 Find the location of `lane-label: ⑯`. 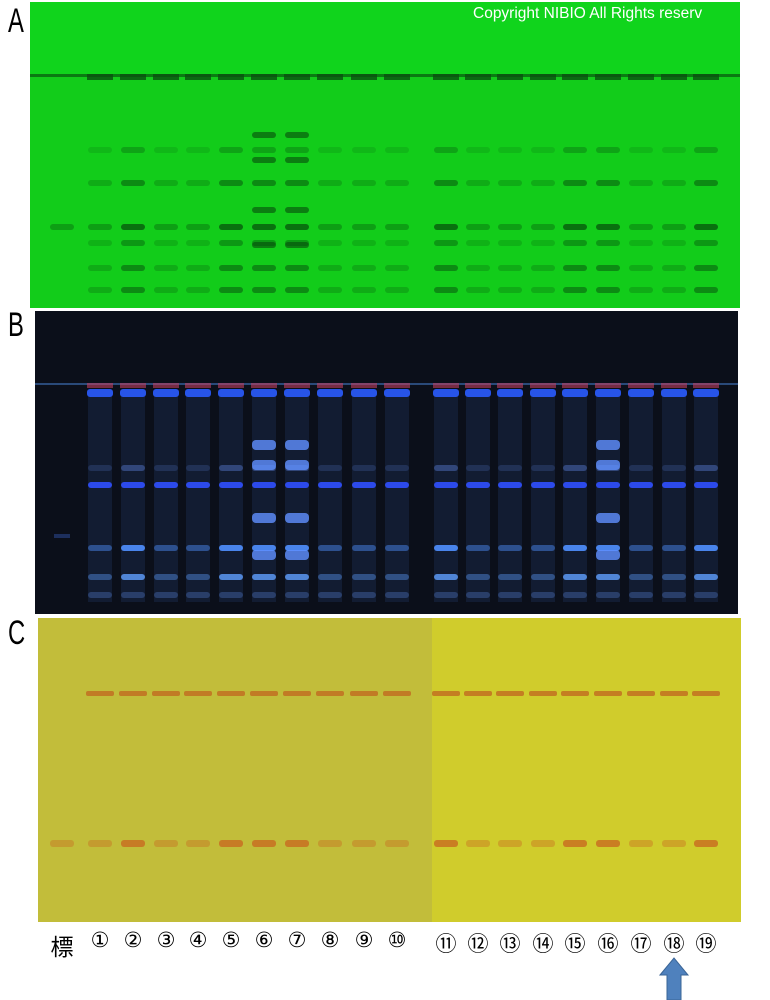

lane-label: ⑯ is located at coordinates (608, 944).